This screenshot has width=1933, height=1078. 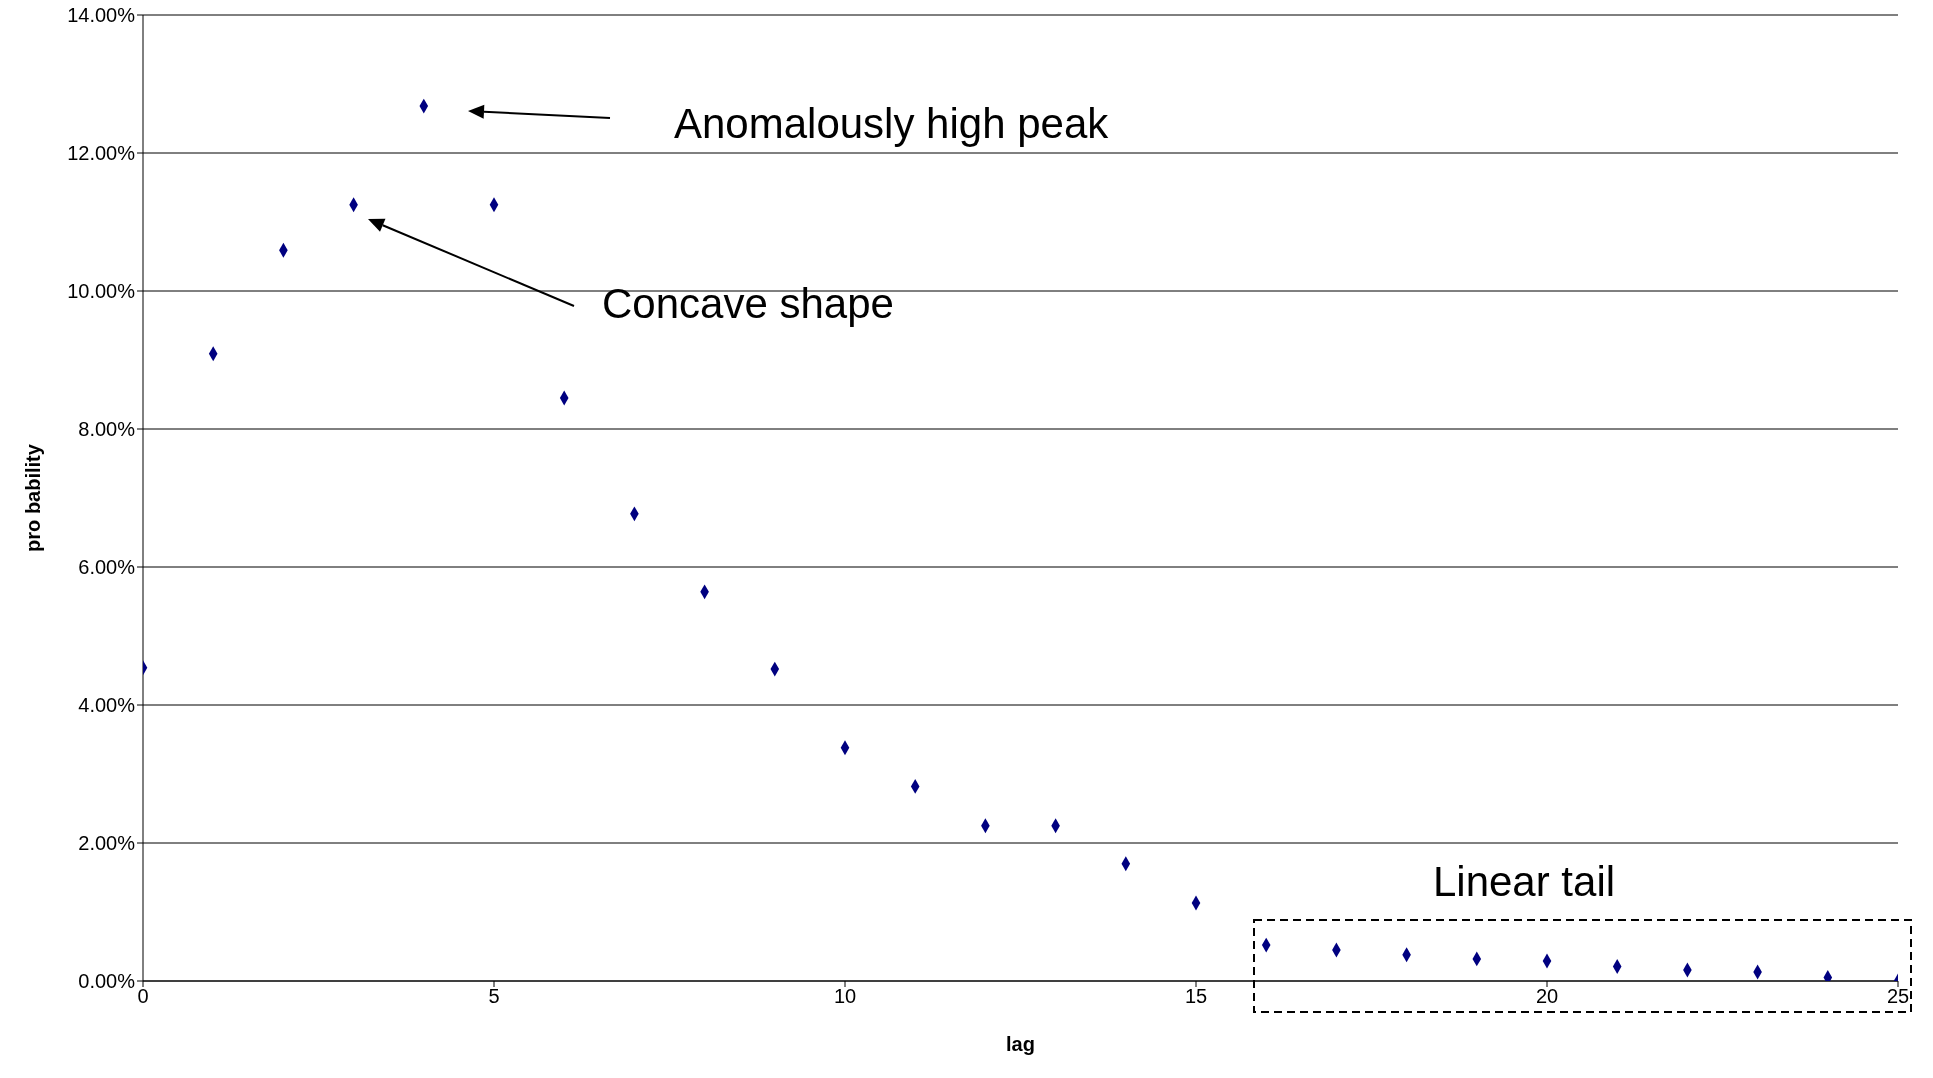 I want to click on x-tick-label: 10, so click(x=845, y=996).